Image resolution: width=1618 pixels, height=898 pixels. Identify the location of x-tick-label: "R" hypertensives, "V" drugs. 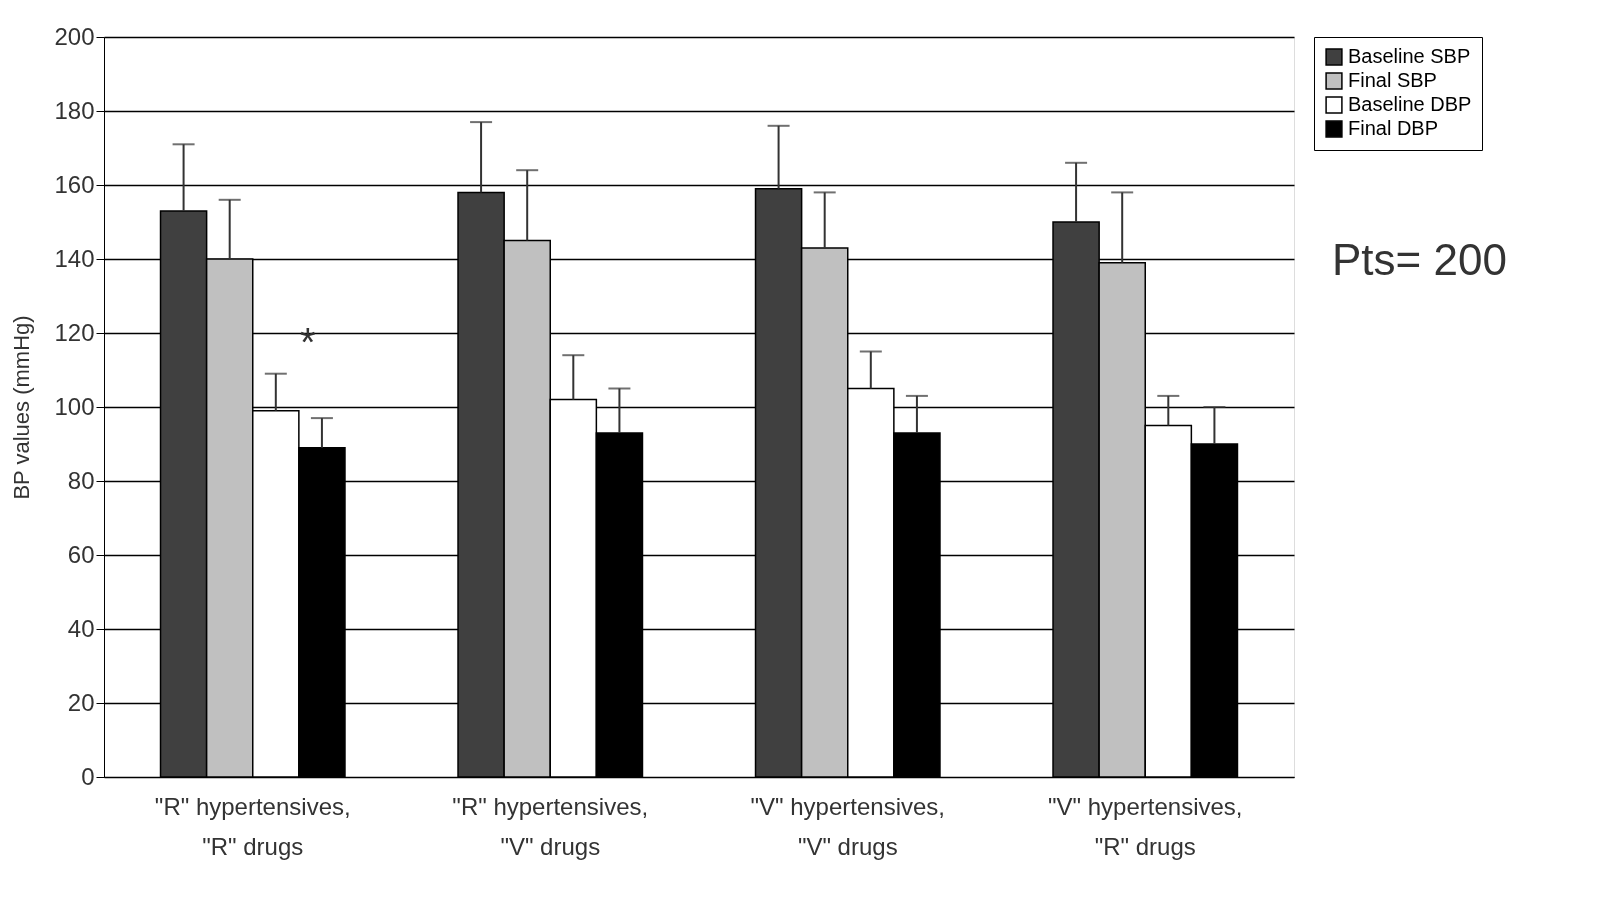
(550, 826).